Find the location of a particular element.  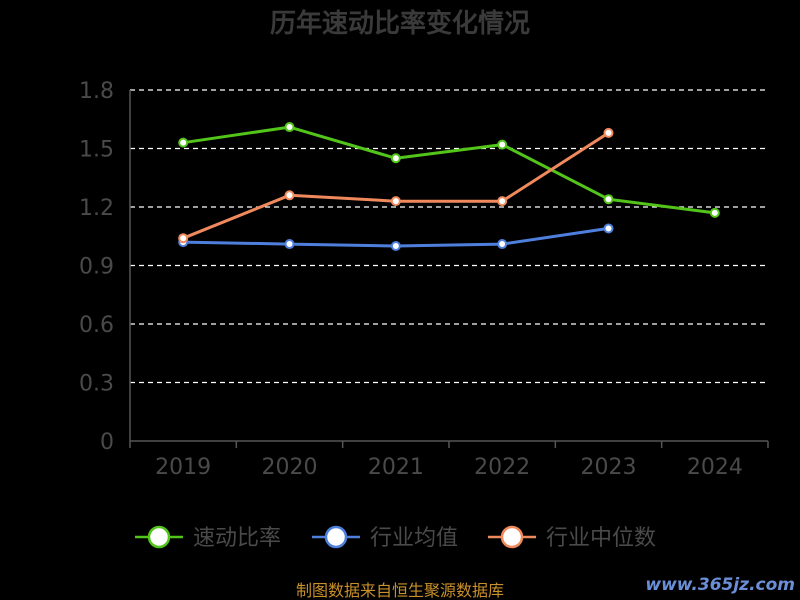

x-tick-label: 2021 is located at coordinates (396, 467).